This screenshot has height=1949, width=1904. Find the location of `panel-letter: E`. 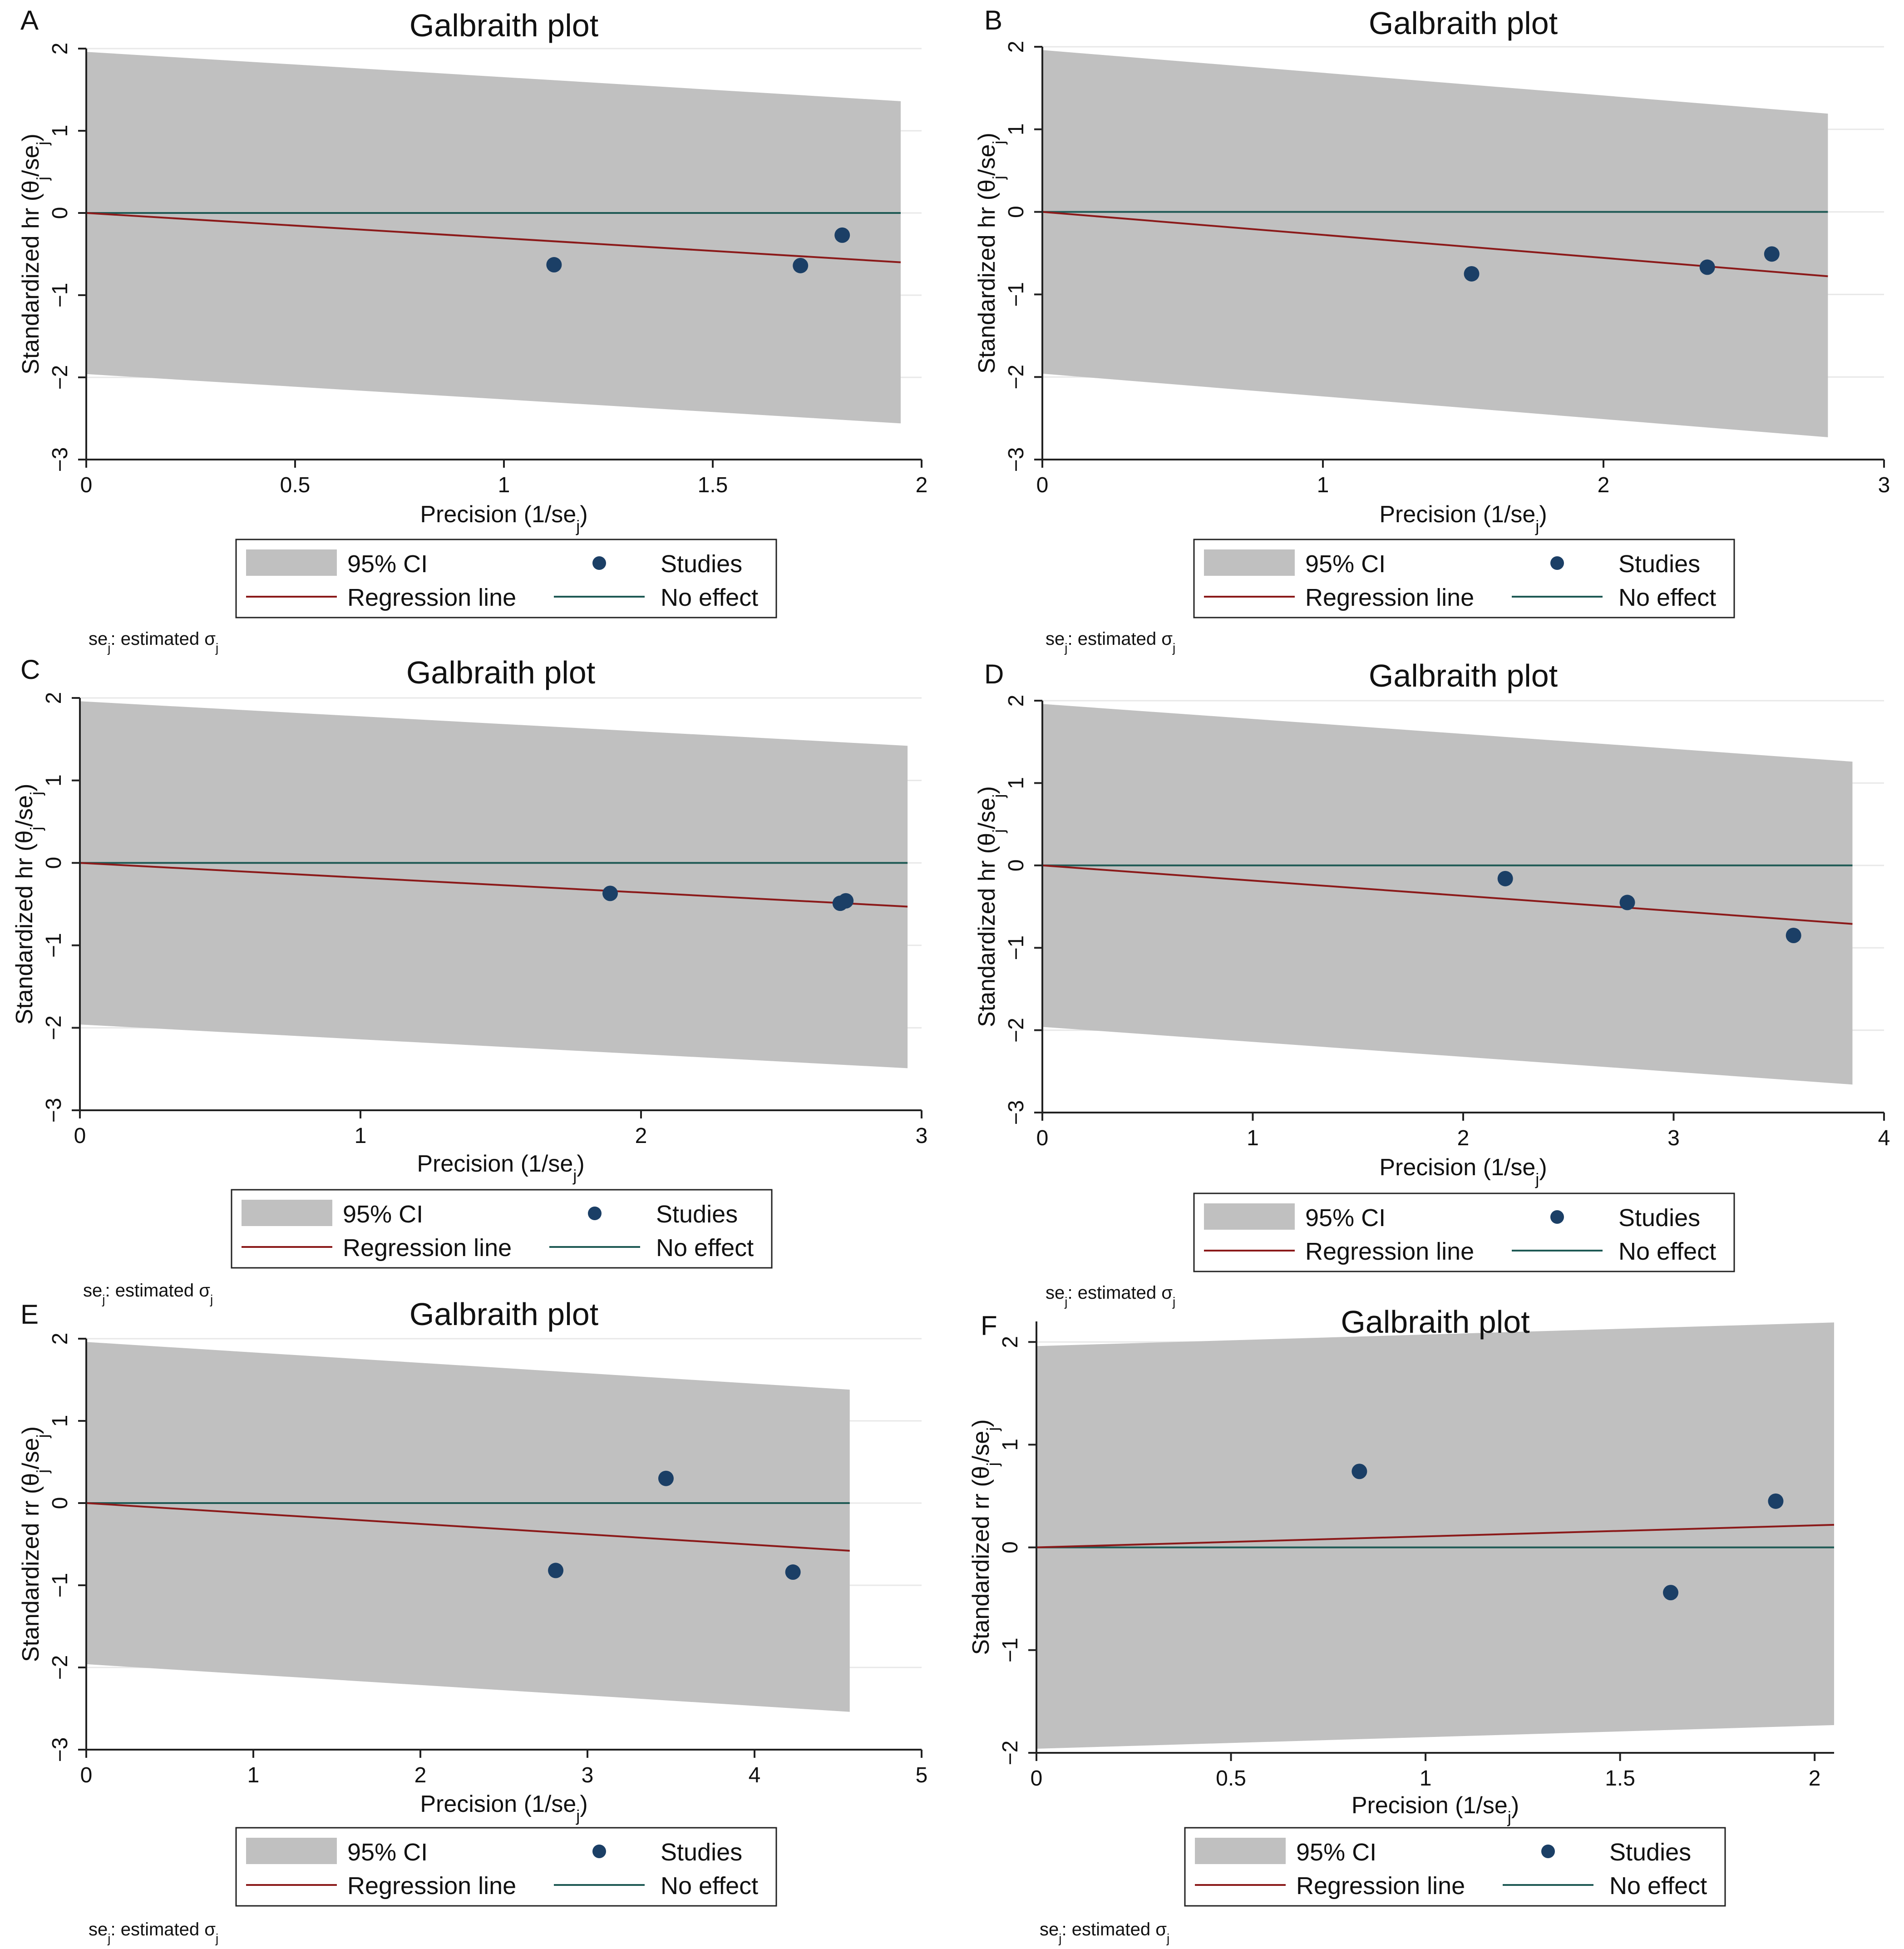

panel-letter: E is located at coordinates (29, 1314).